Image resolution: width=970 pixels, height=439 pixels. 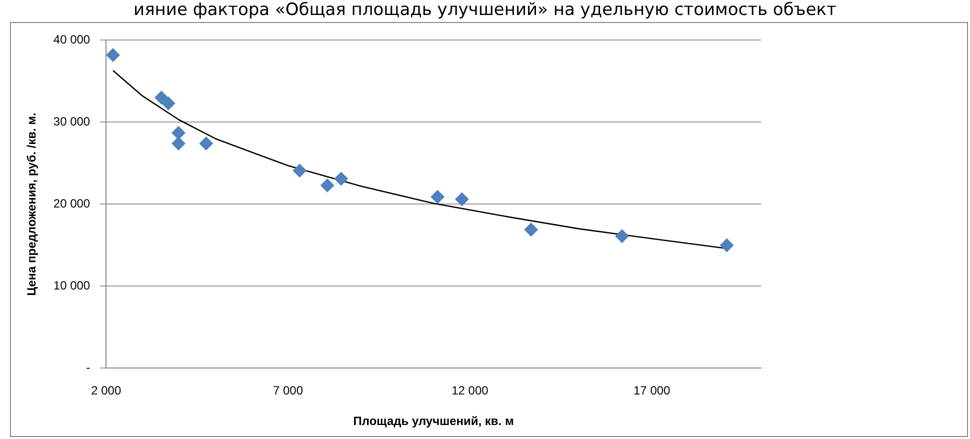 I want to click on y-tick-label: 30 000, so click(x=71, y=121).